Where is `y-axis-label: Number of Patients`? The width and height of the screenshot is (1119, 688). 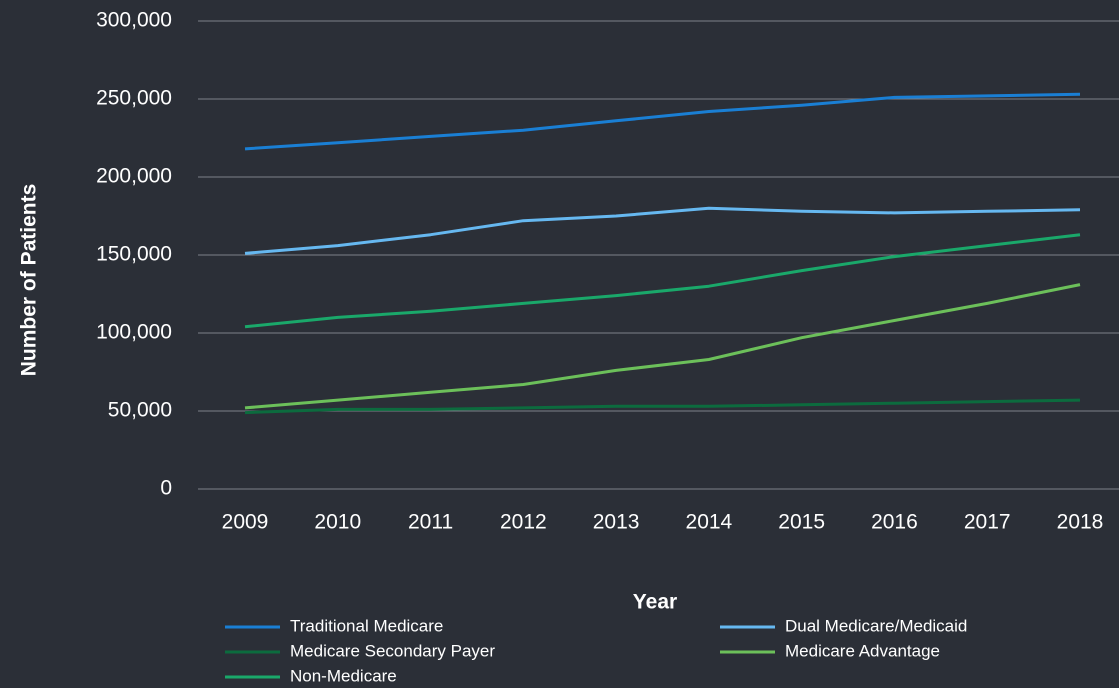
y-axis-label: Number of Patients is located at coordinates (29, 280).